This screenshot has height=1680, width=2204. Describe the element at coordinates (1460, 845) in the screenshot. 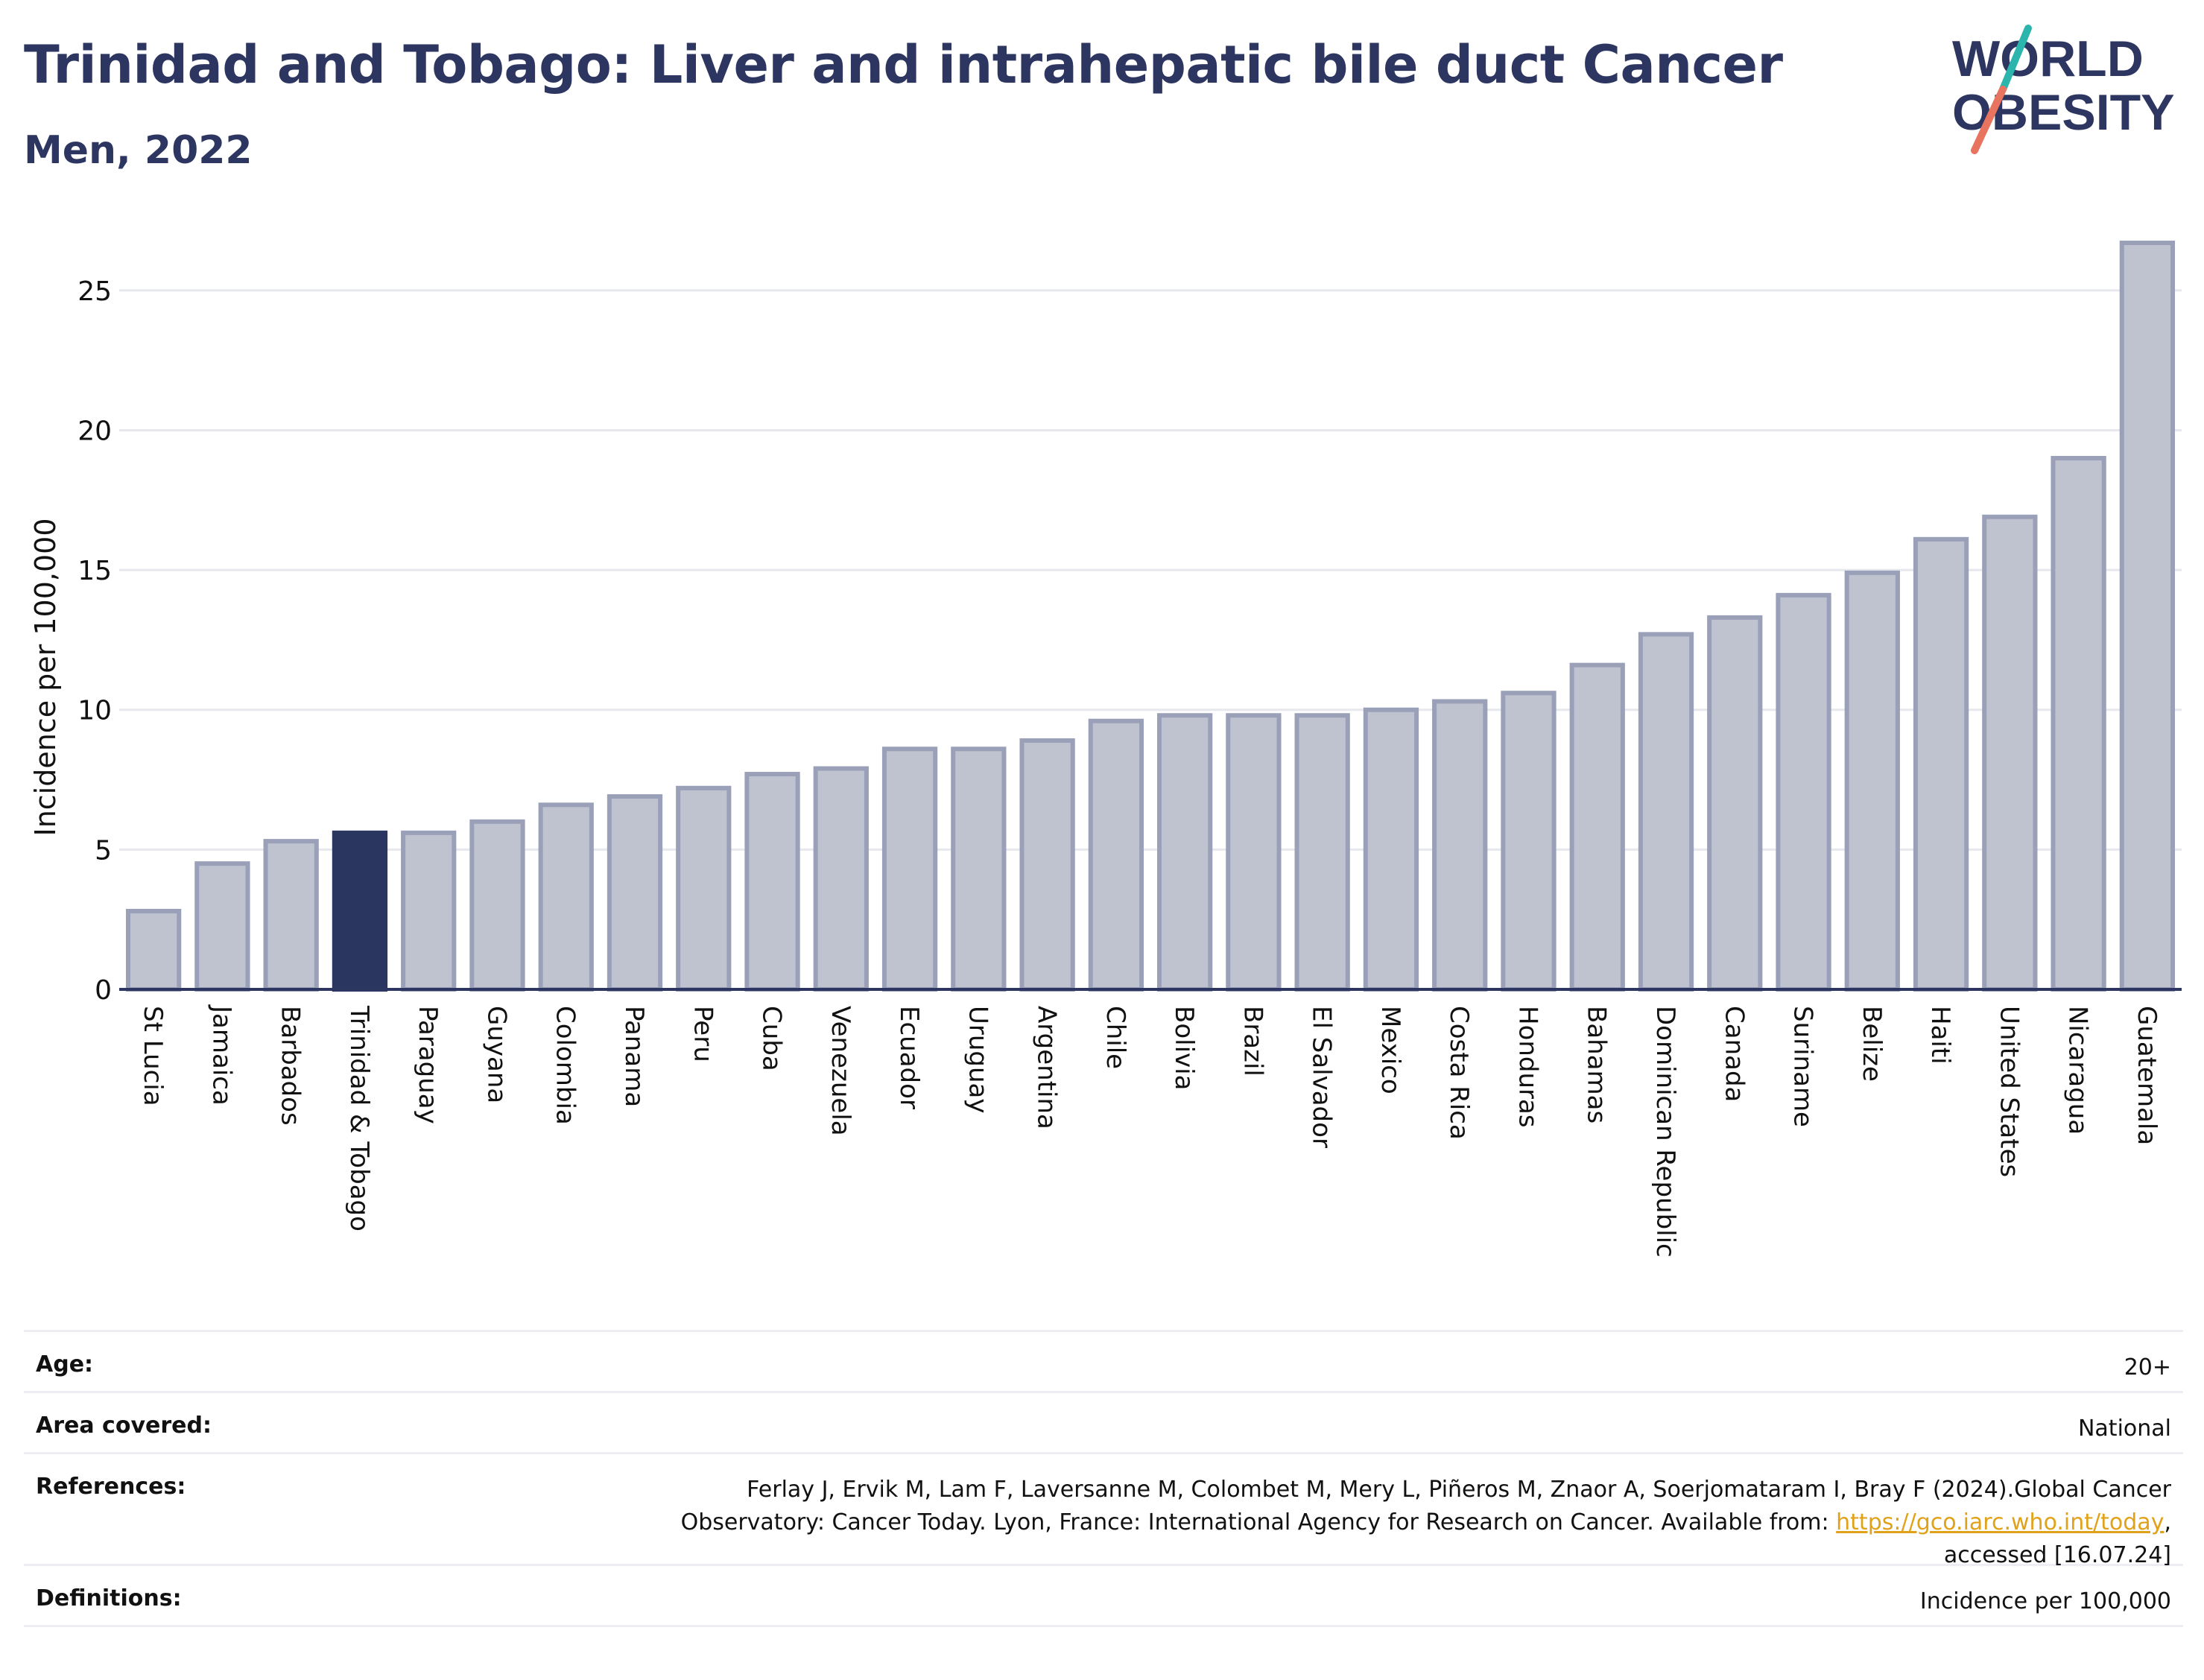

I see `bar-costa-rica` at that location.